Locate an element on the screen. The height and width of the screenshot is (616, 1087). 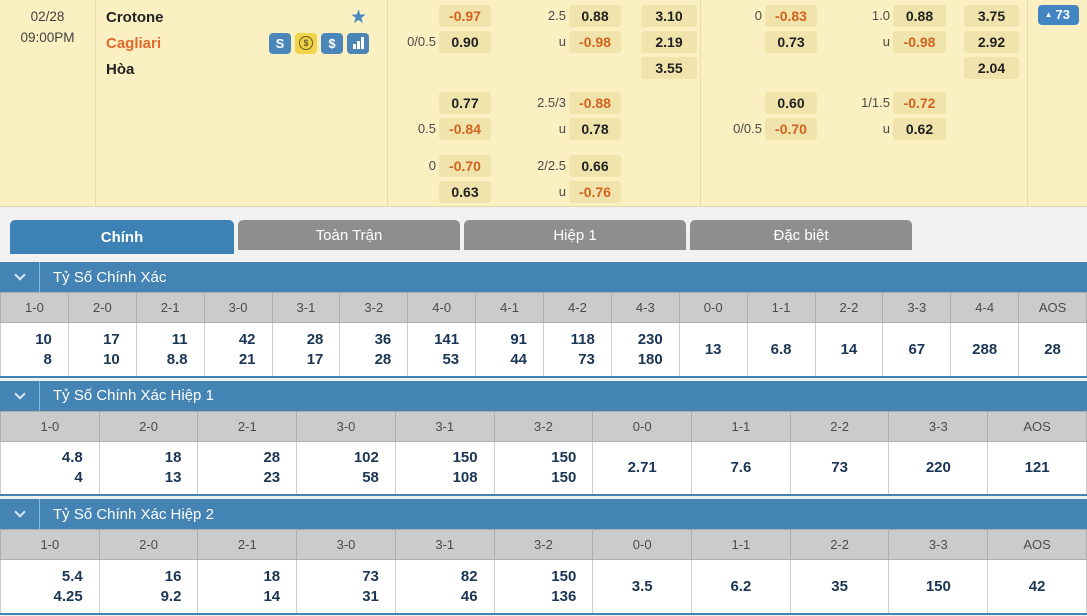
away-odds-value: 21 is located at coordinates (247, 359).